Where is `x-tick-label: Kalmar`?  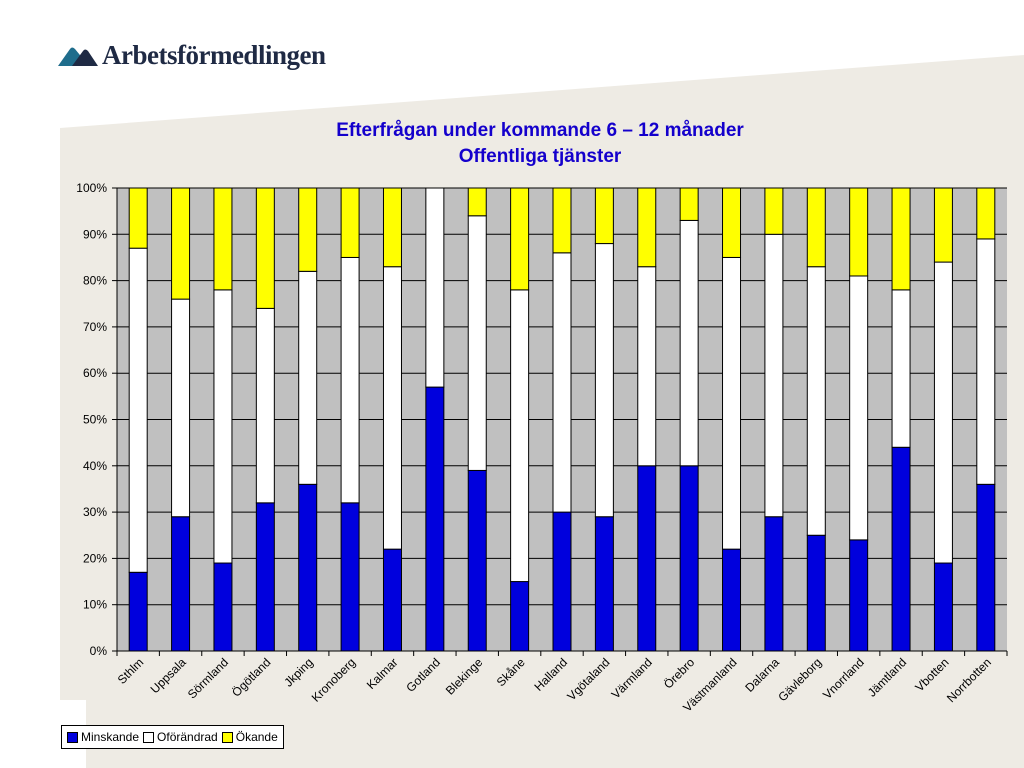
x-tick-label: Kalmar is located at coordinates (382, 673).